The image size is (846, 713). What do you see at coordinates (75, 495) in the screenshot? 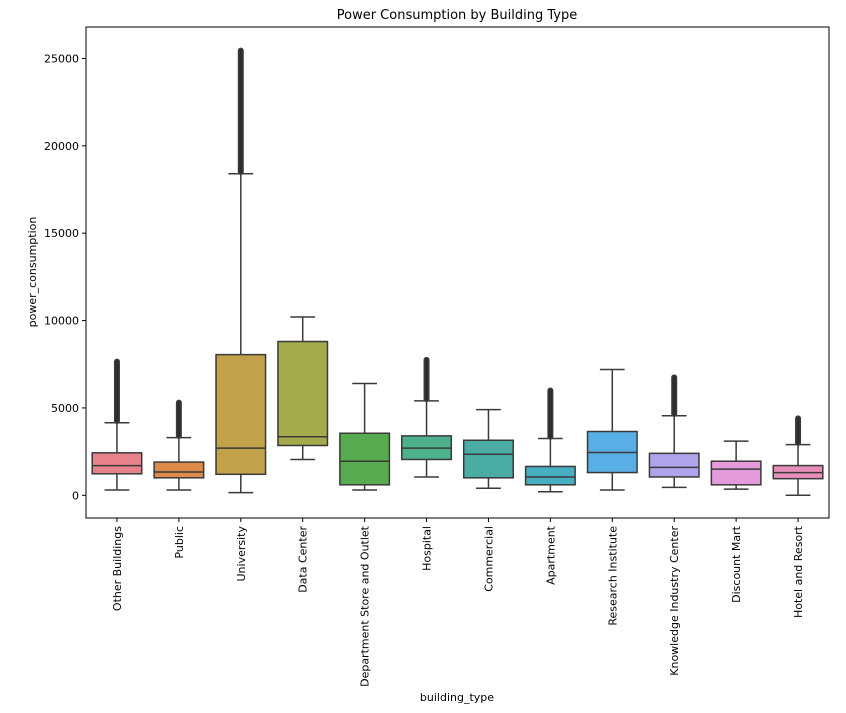
I see `y-tick-label: 0` at bounding box center [75, 495].